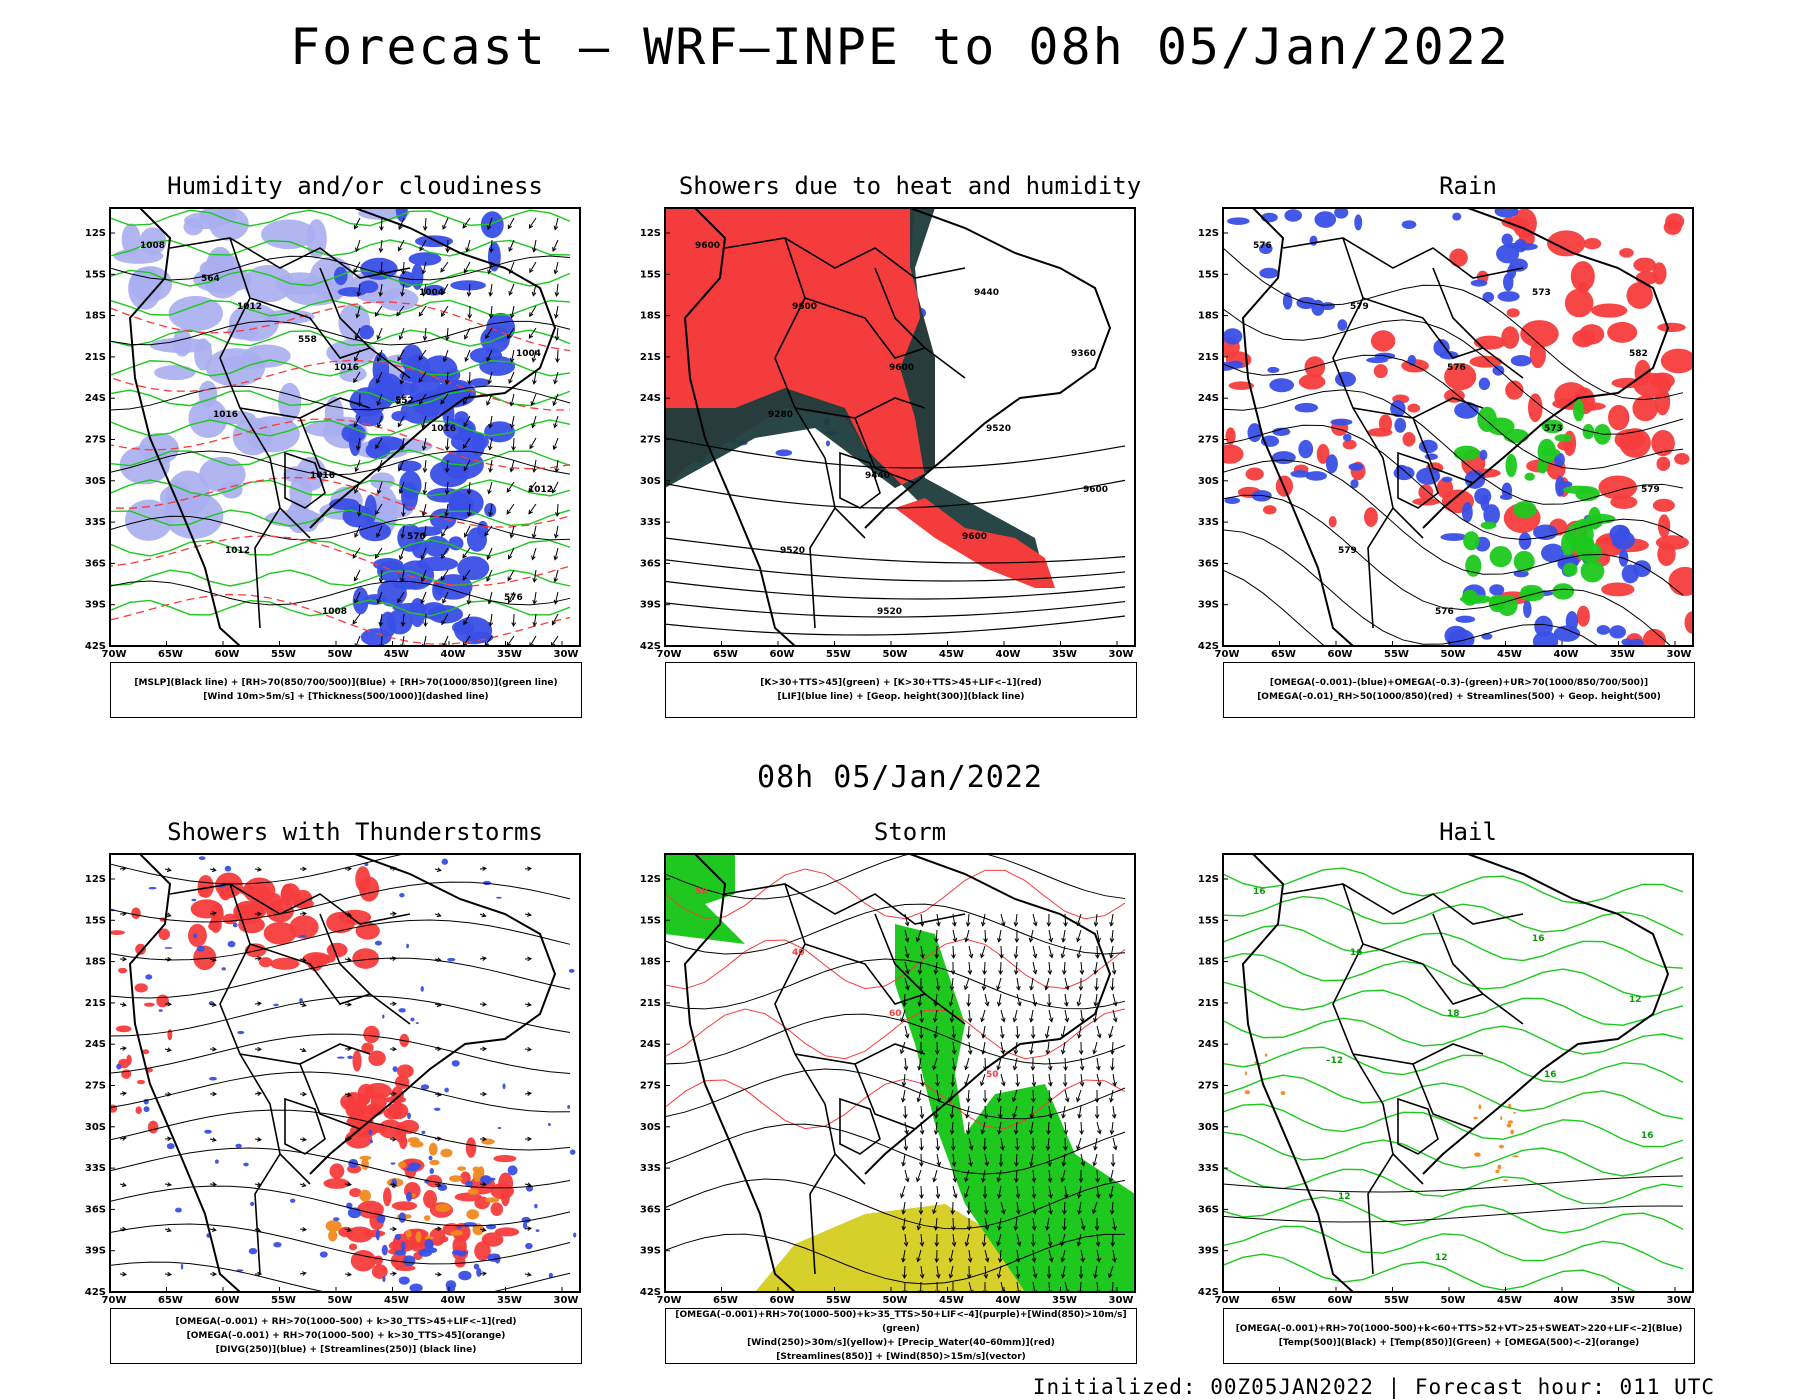 The image size is (1800, 1400). I want to click on lat-label: 39S, so click(650, 605).